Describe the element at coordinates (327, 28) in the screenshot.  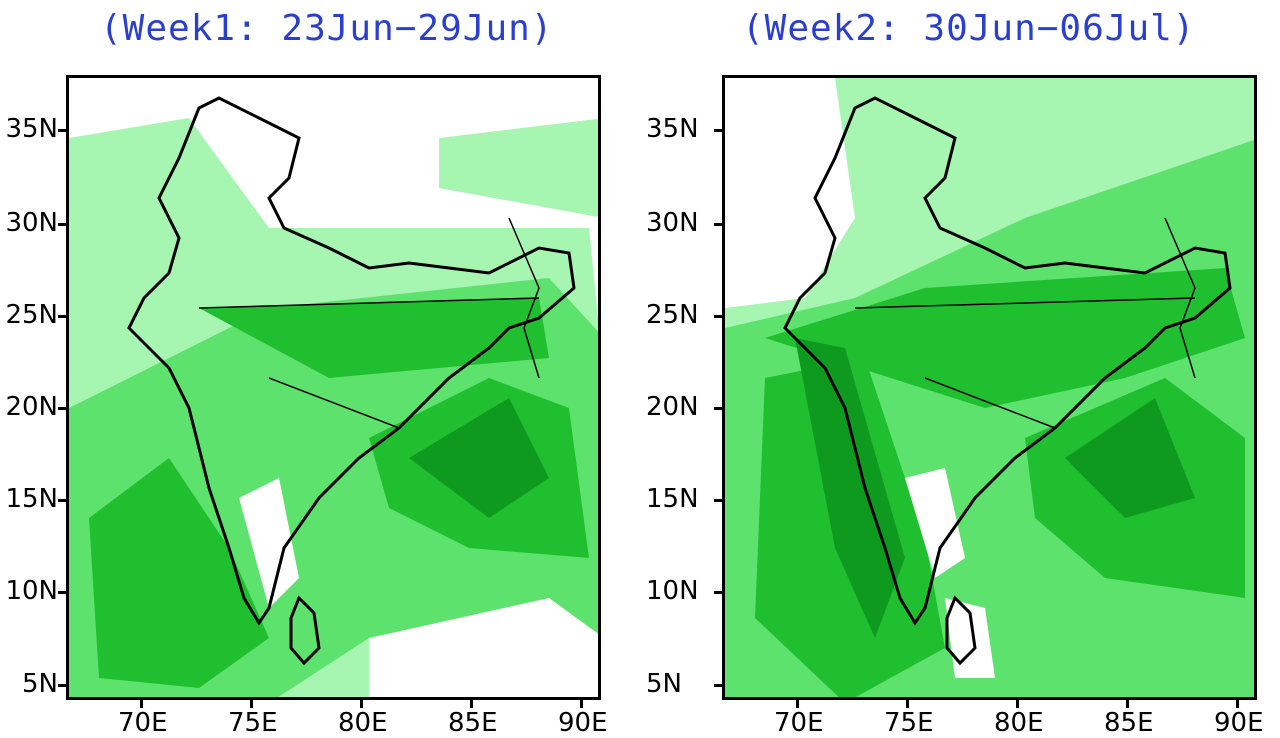
I see `panel-week1-title: (Week1: 23Jun−29Jun)` at that location.